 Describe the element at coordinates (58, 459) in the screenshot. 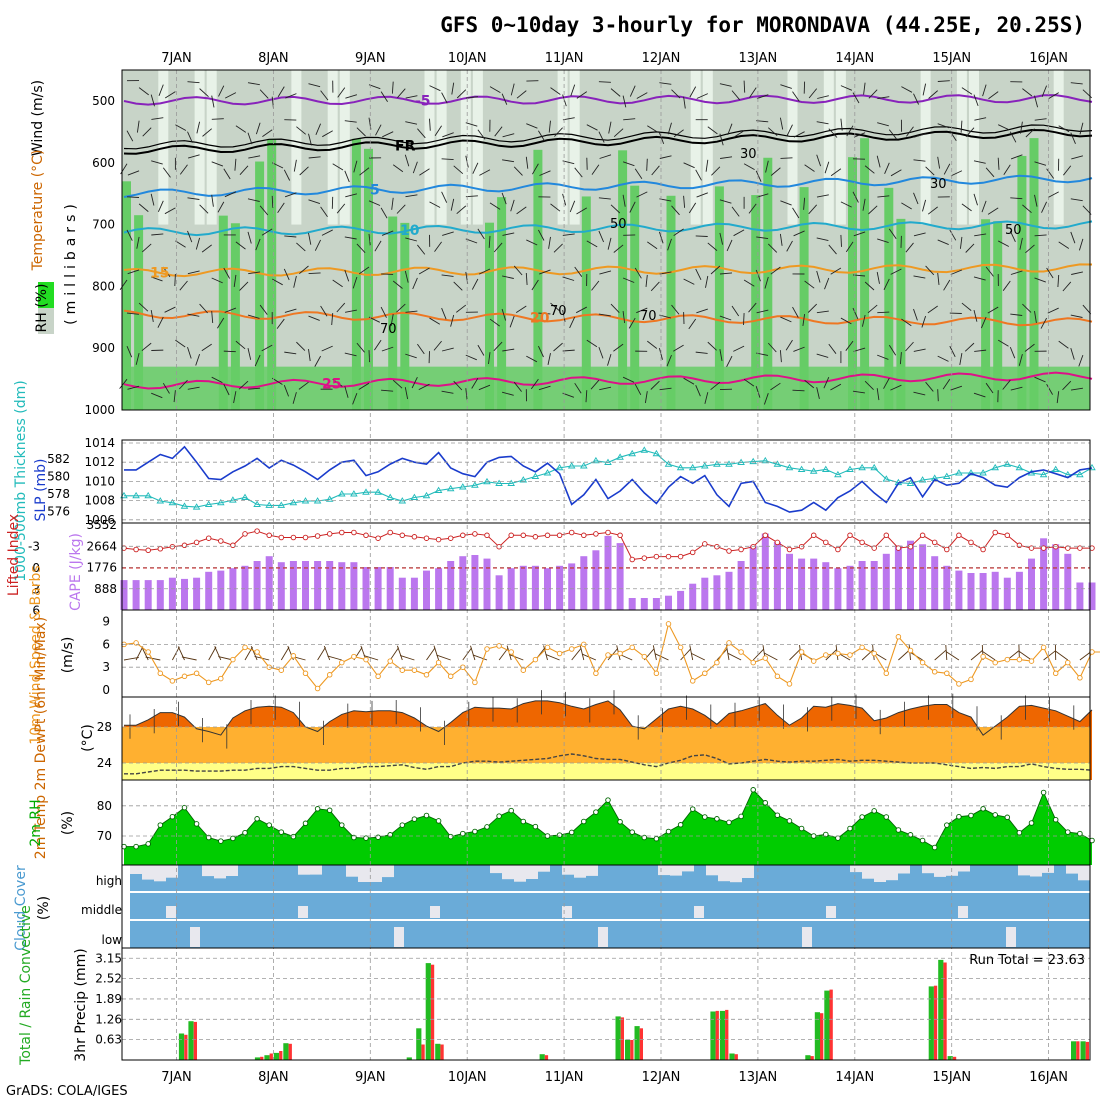

I see `tick-label: 582` at that location.